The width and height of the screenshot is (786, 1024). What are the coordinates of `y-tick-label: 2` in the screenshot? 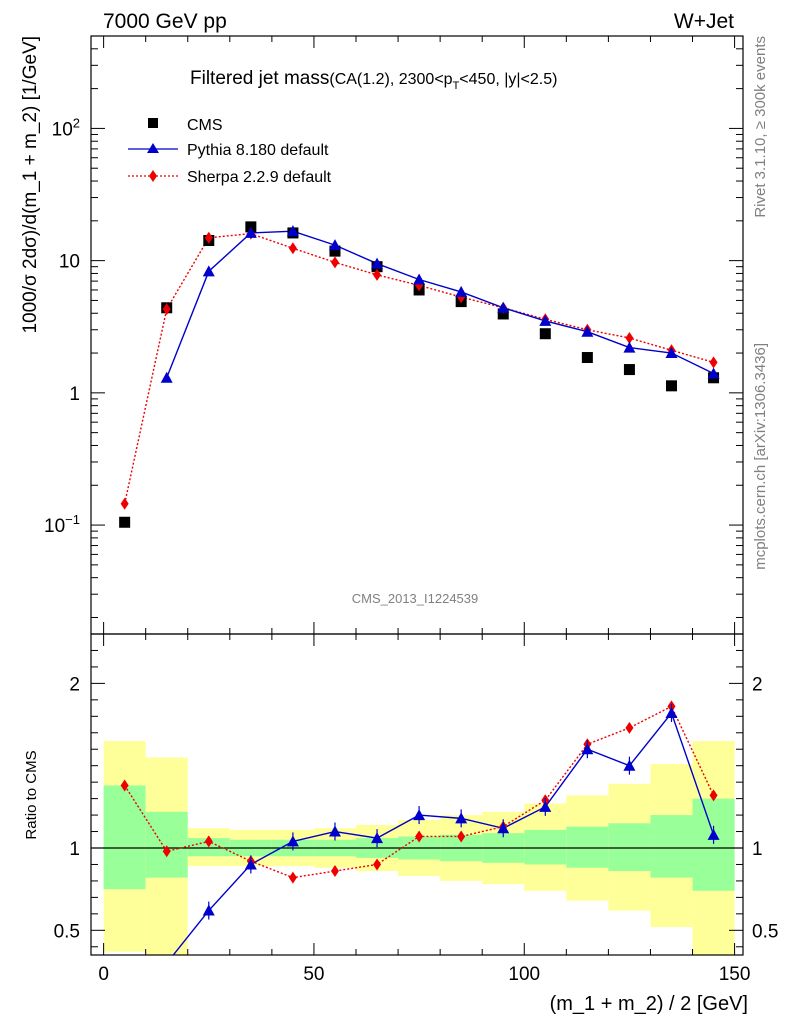 It's located at (74, 684).